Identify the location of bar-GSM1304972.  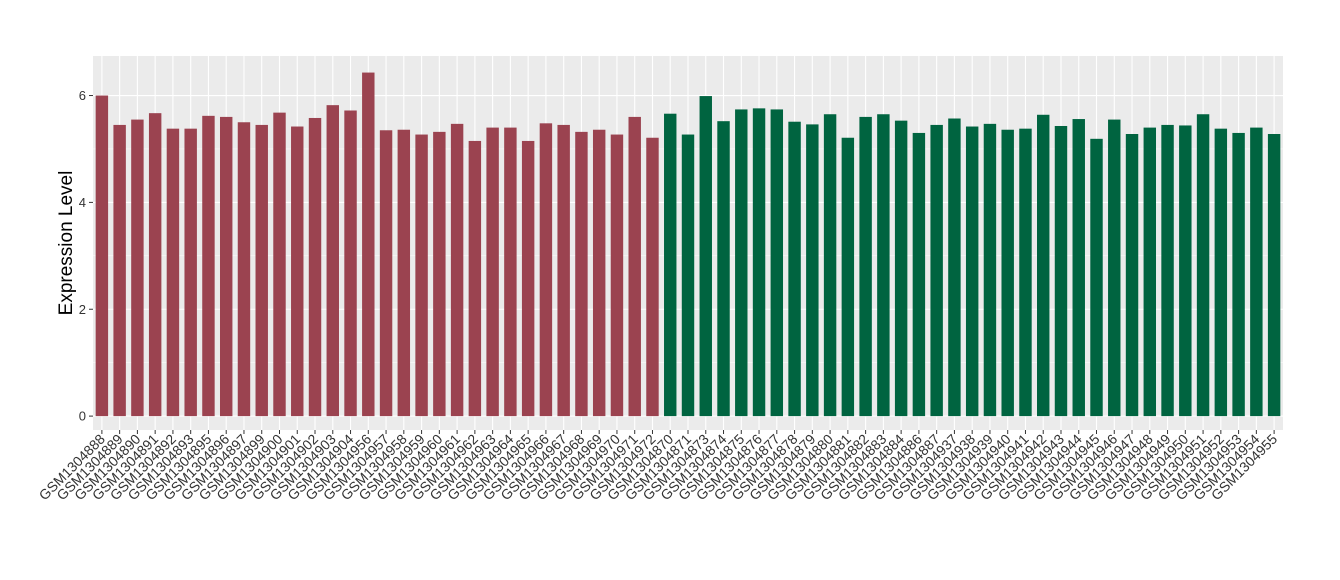
(652, 277).